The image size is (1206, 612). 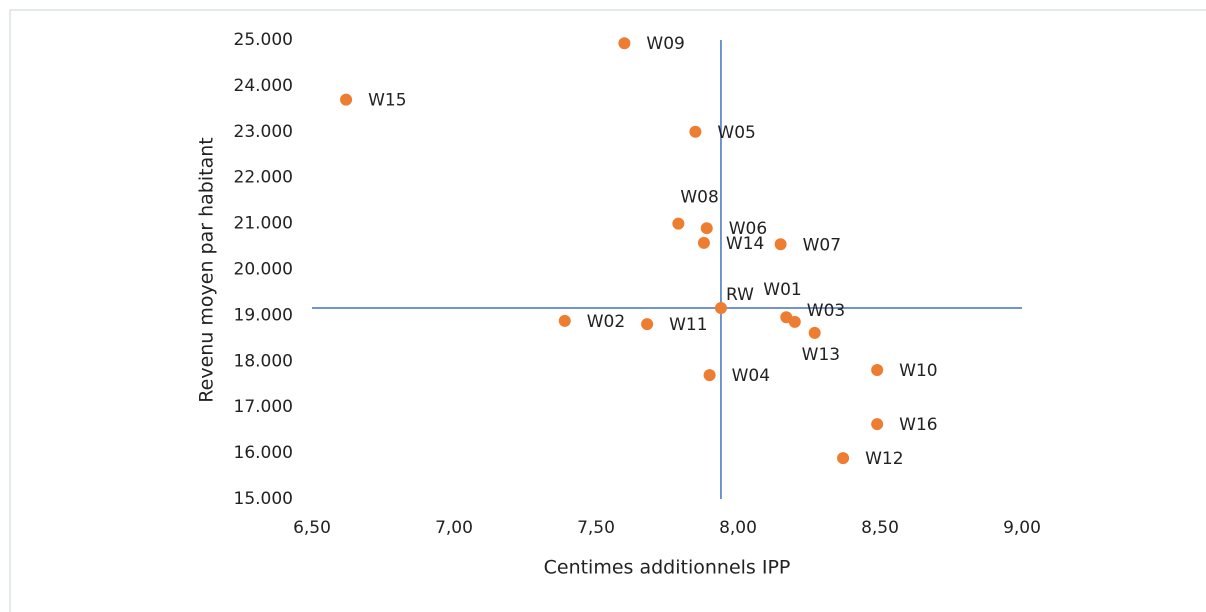 I want to click on y-tick-label: 16.000, so click(x=263, y=453).